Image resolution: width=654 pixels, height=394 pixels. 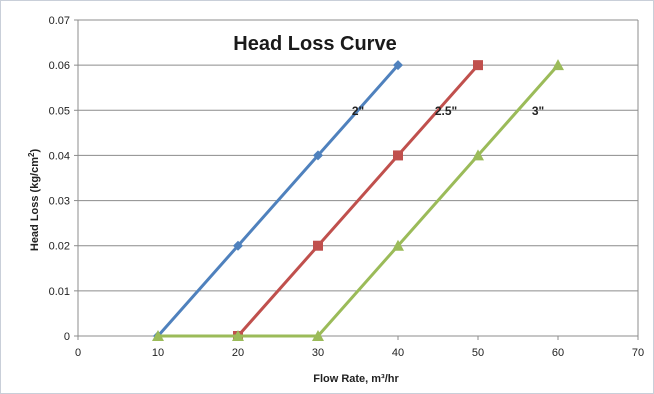 I want to click on x-tick-label: 10, so click(x=158, y=353).